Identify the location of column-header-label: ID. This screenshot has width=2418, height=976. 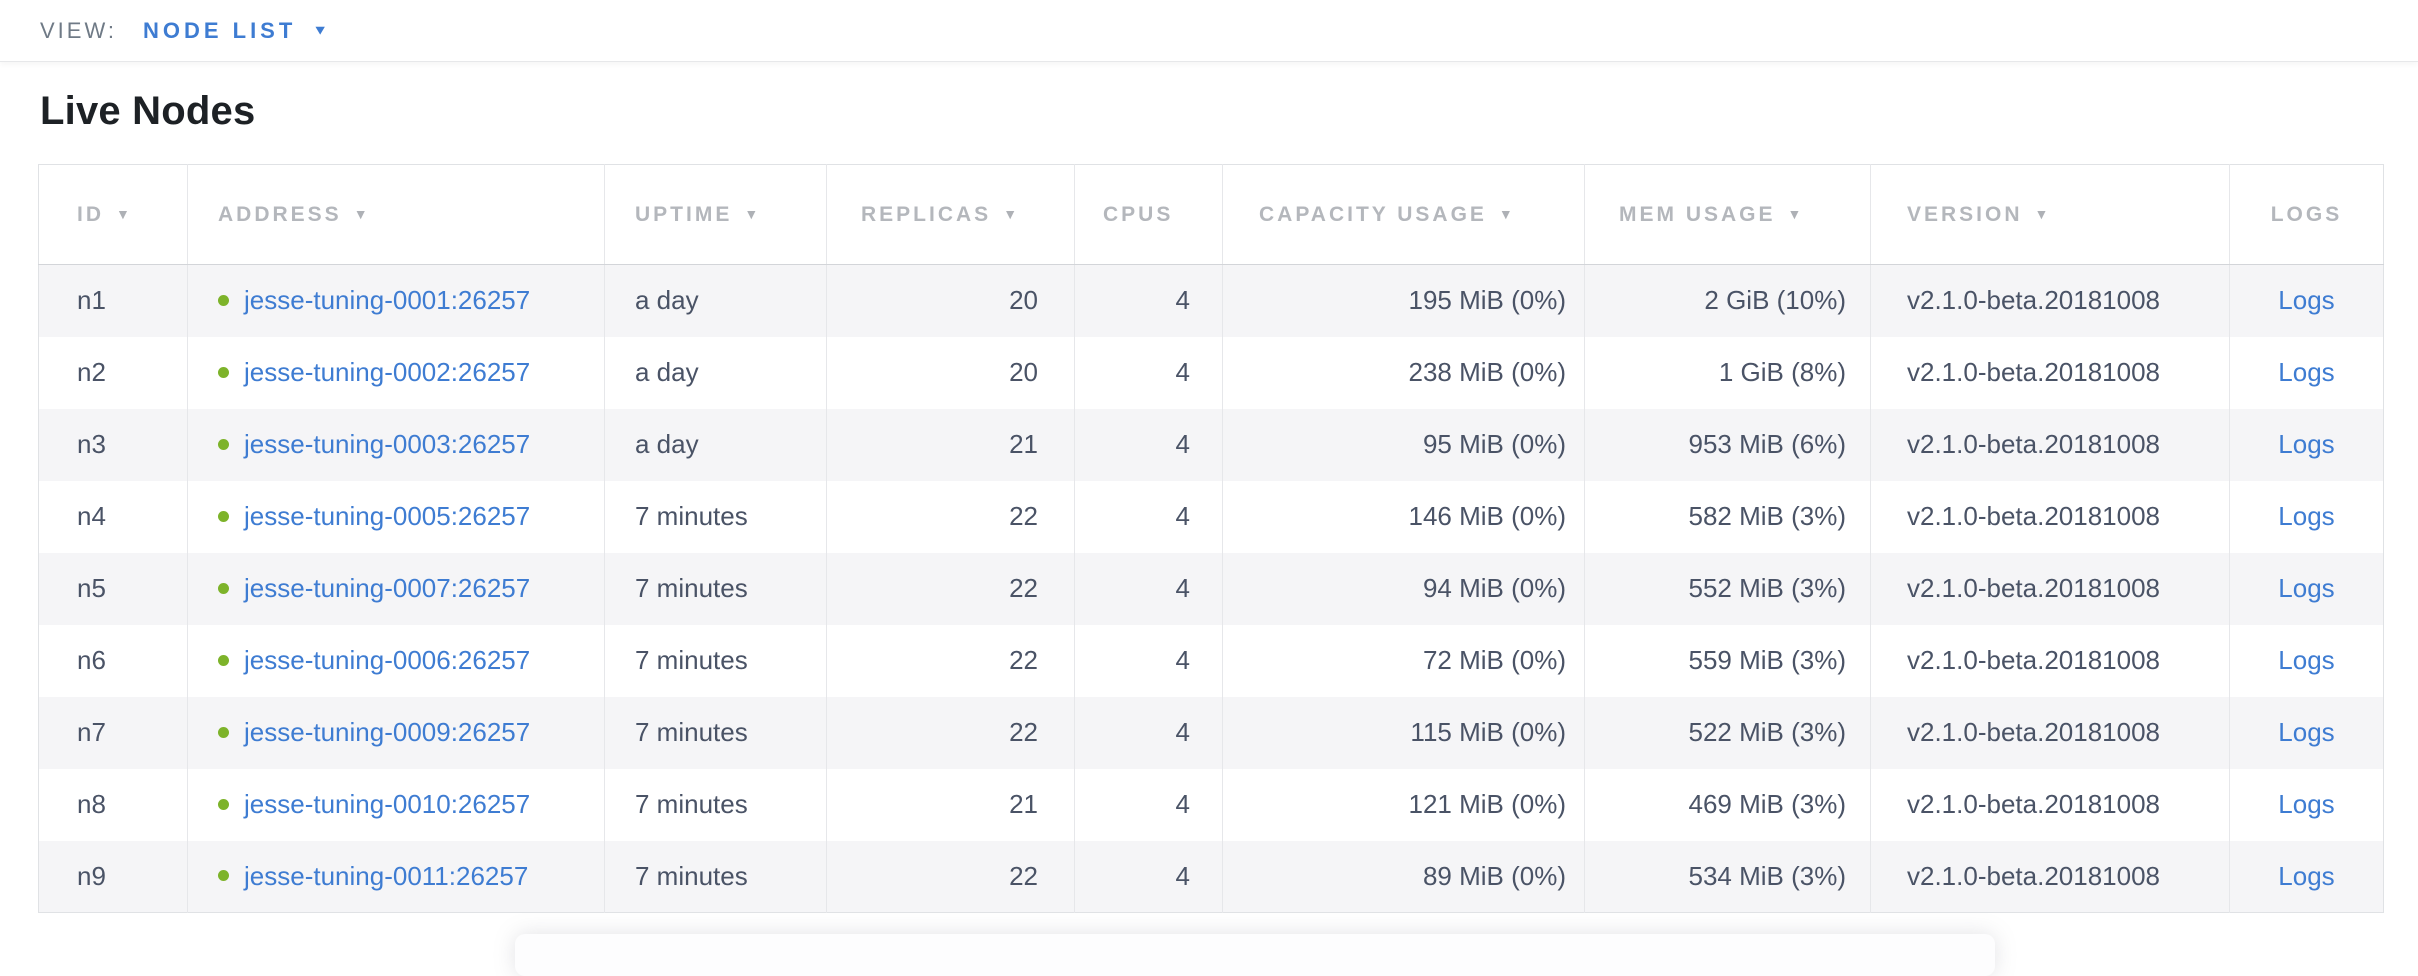
(90, 214).